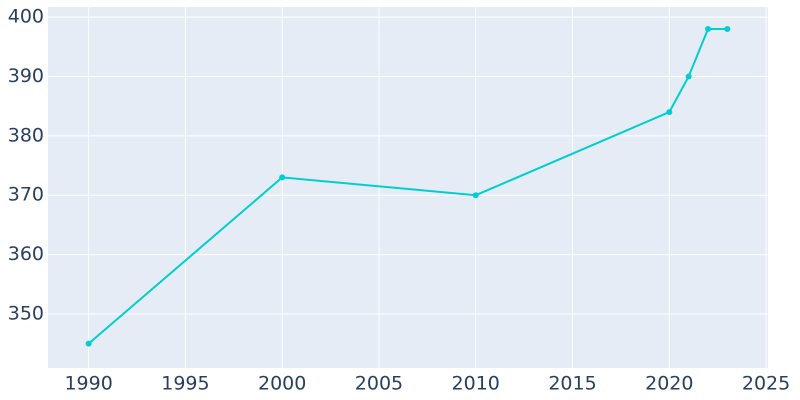 The height and width of the screenshot is (400, 800). What do you see at coordinates (669, 384) in the screenshot?
I see `x-tick-label: 2020` at bounding box center [669, 384].